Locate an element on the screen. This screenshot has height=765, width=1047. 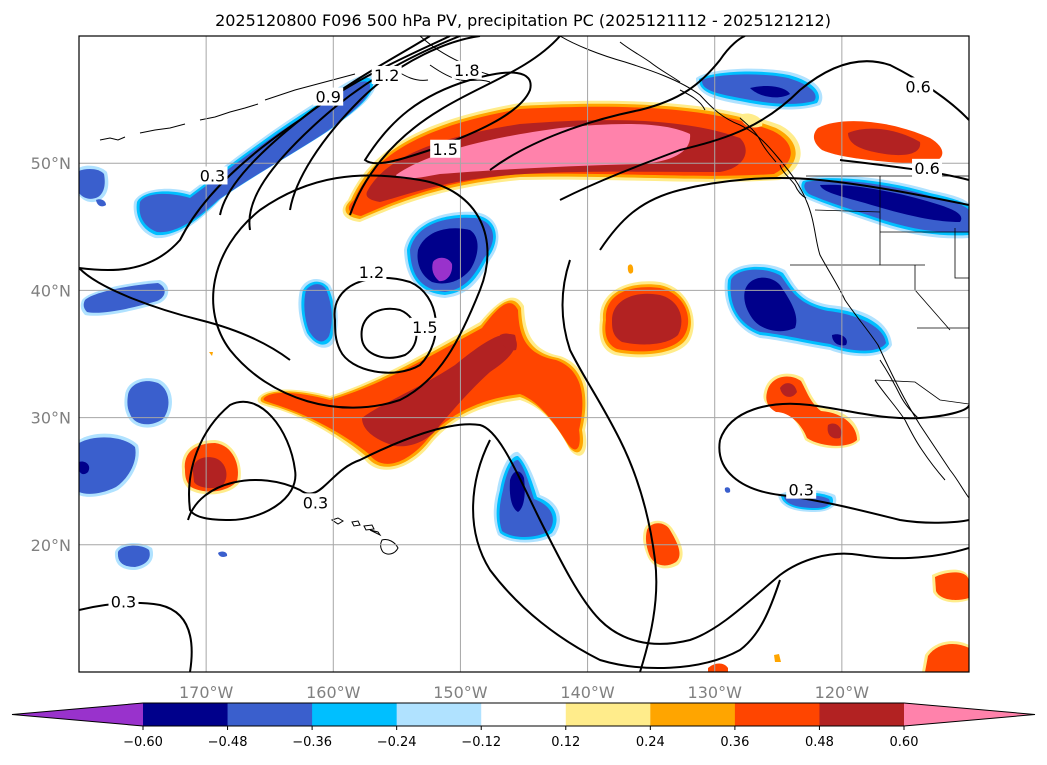
pv-contour-1.2-north is located at coordinates (385, 123).